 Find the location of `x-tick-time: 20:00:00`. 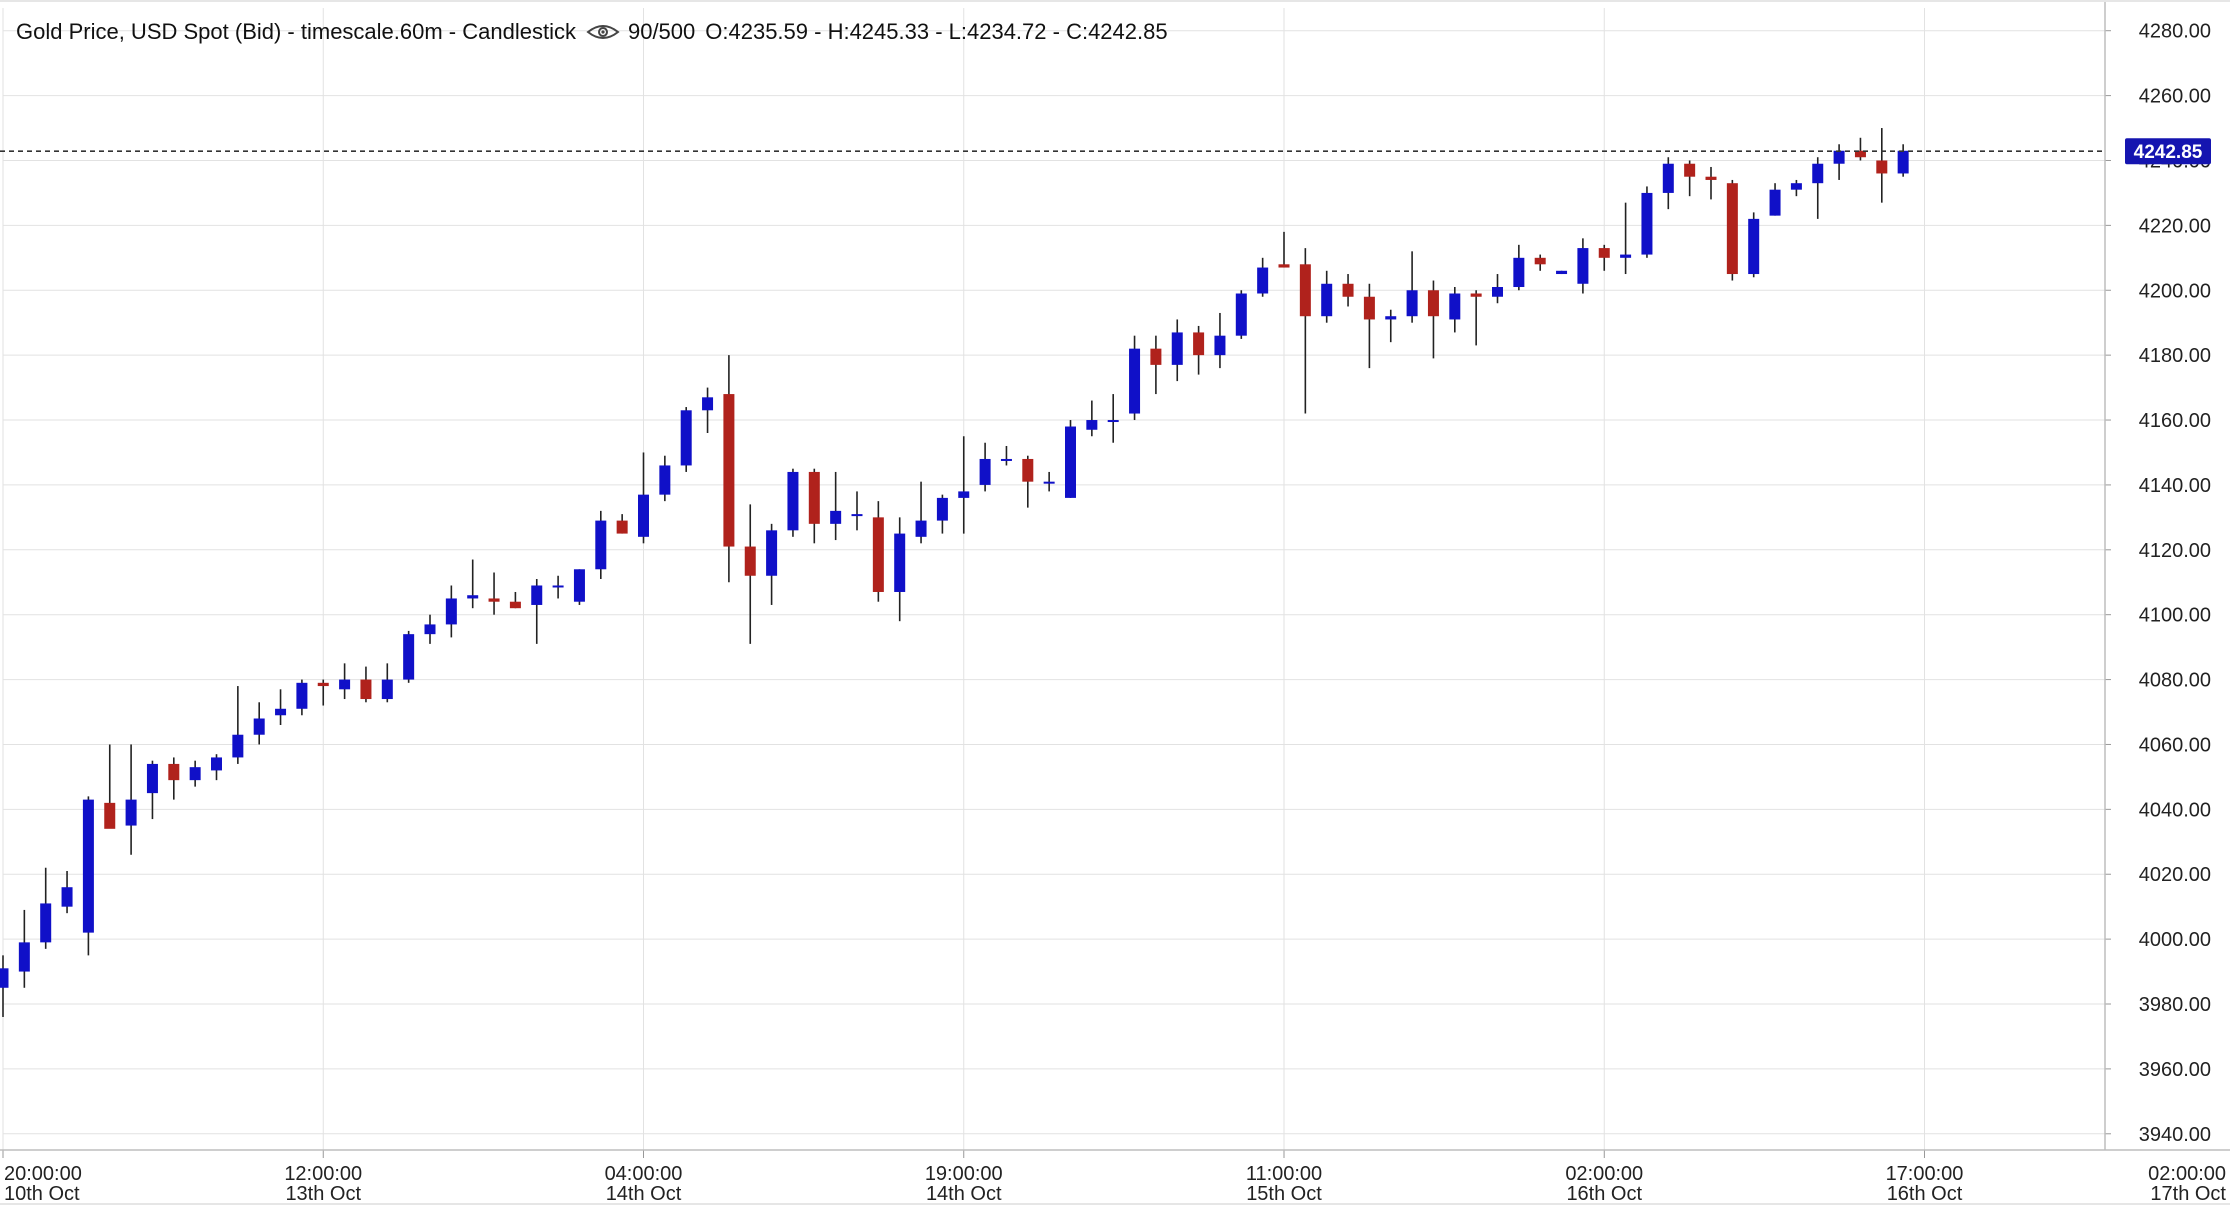

x-tick-time: 20:00:00 is located at coordinates (43, 1174).